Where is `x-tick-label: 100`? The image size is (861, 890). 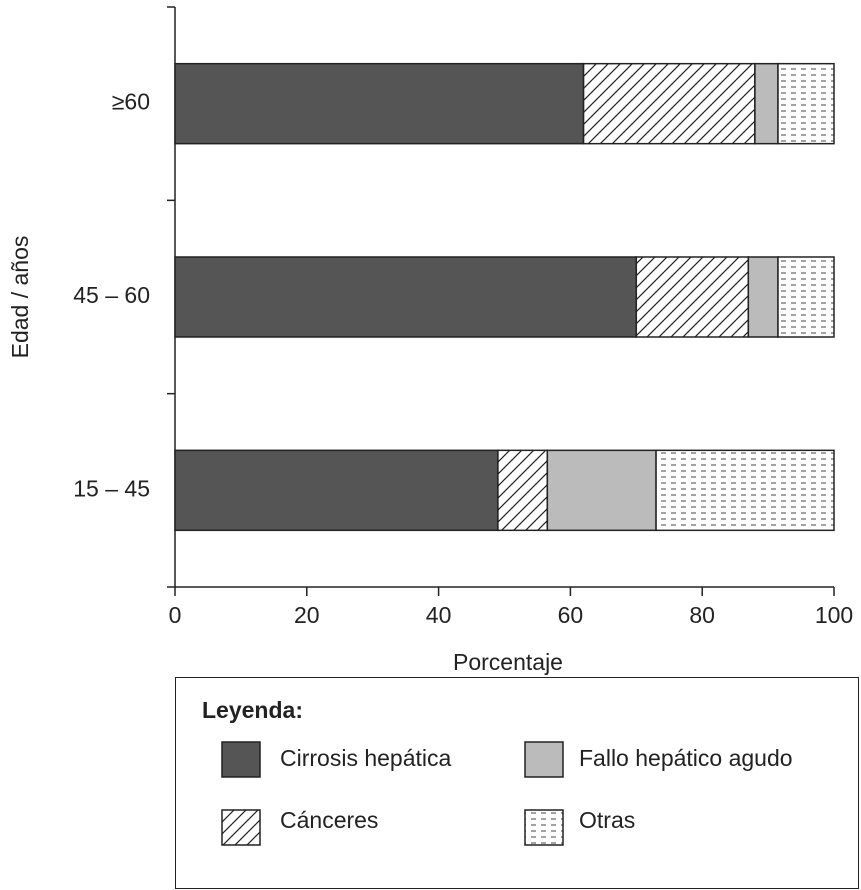 x-tick-label: 100 is located at coordinates (834, 615).